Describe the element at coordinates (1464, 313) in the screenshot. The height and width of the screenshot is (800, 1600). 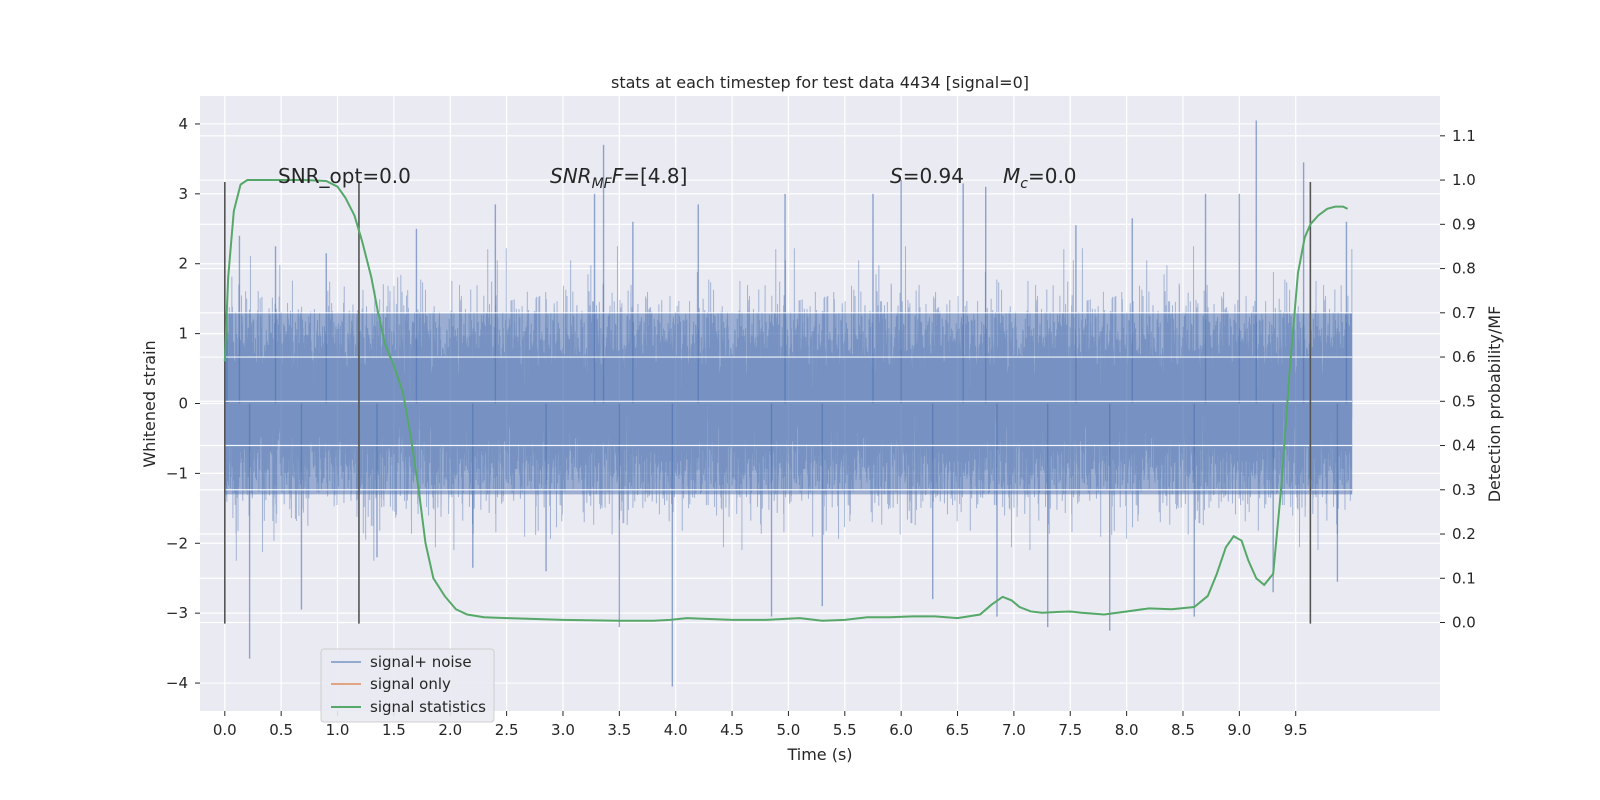
I see `y2-tick-label-7: 0.7` at that location.